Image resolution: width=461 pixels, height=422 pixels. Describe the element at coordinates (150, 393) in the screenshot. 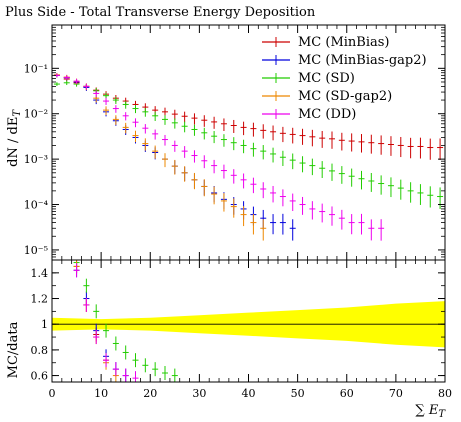

I see `x-tick-label: 20` at that location.